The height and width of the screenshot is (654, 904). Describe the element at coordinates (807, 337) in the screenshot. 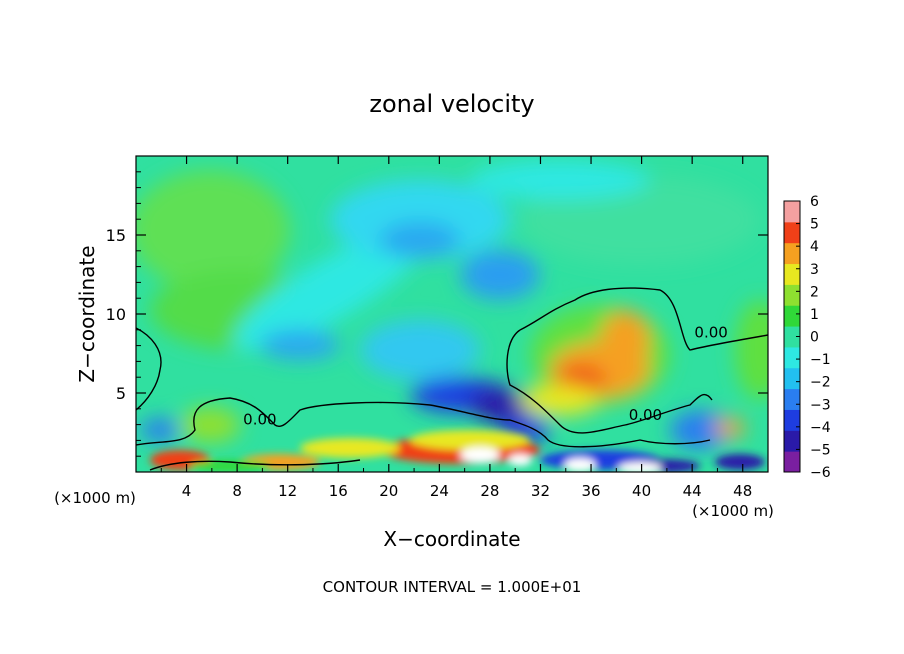

I see `colorbar: 6 5 4 3 2 1 0 −1 −2 −3 −4 −5 −6` at that location.